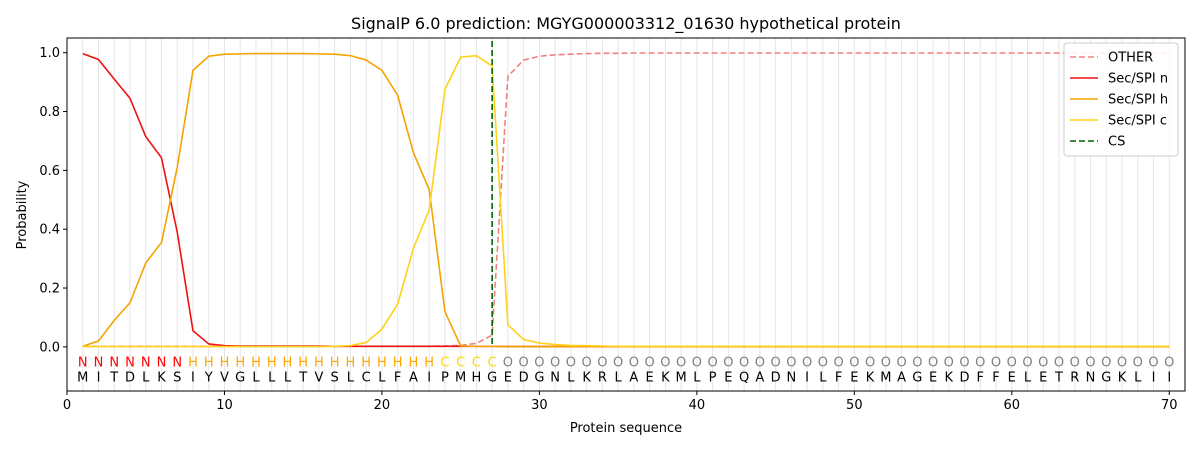 Image resolution: width=1200 pixels, height=450 pixels. What do you see at coordinates (49, 347) in the screenshot?
I see `y-tick-label: 0.0` at bounding box center [49, 347].